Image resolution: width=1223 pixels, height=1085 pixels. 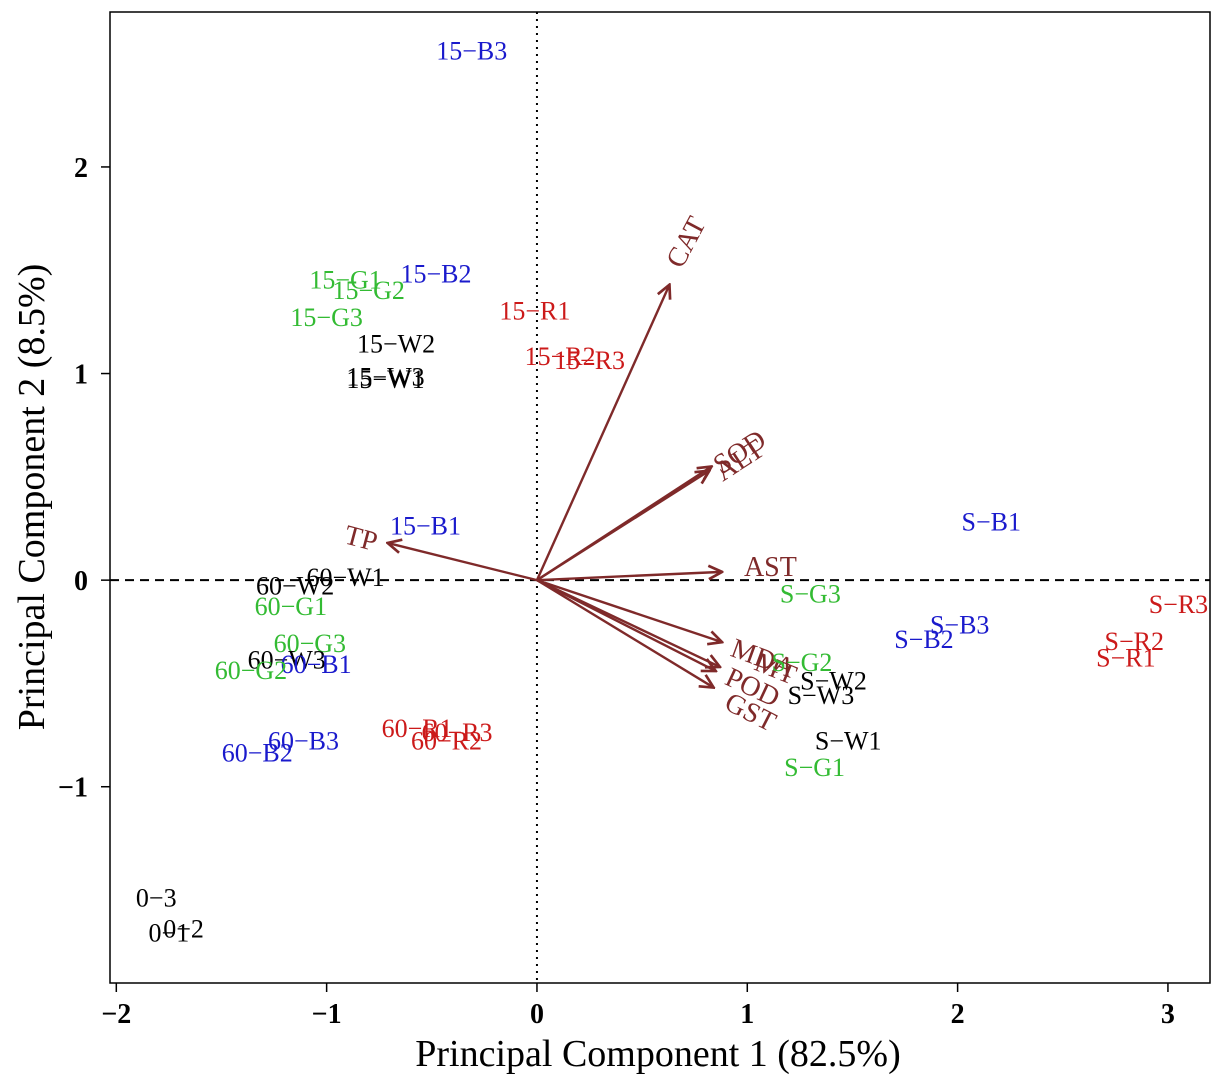 I want to click on sample-point-label: S−W2, so click(x=833, y=680).